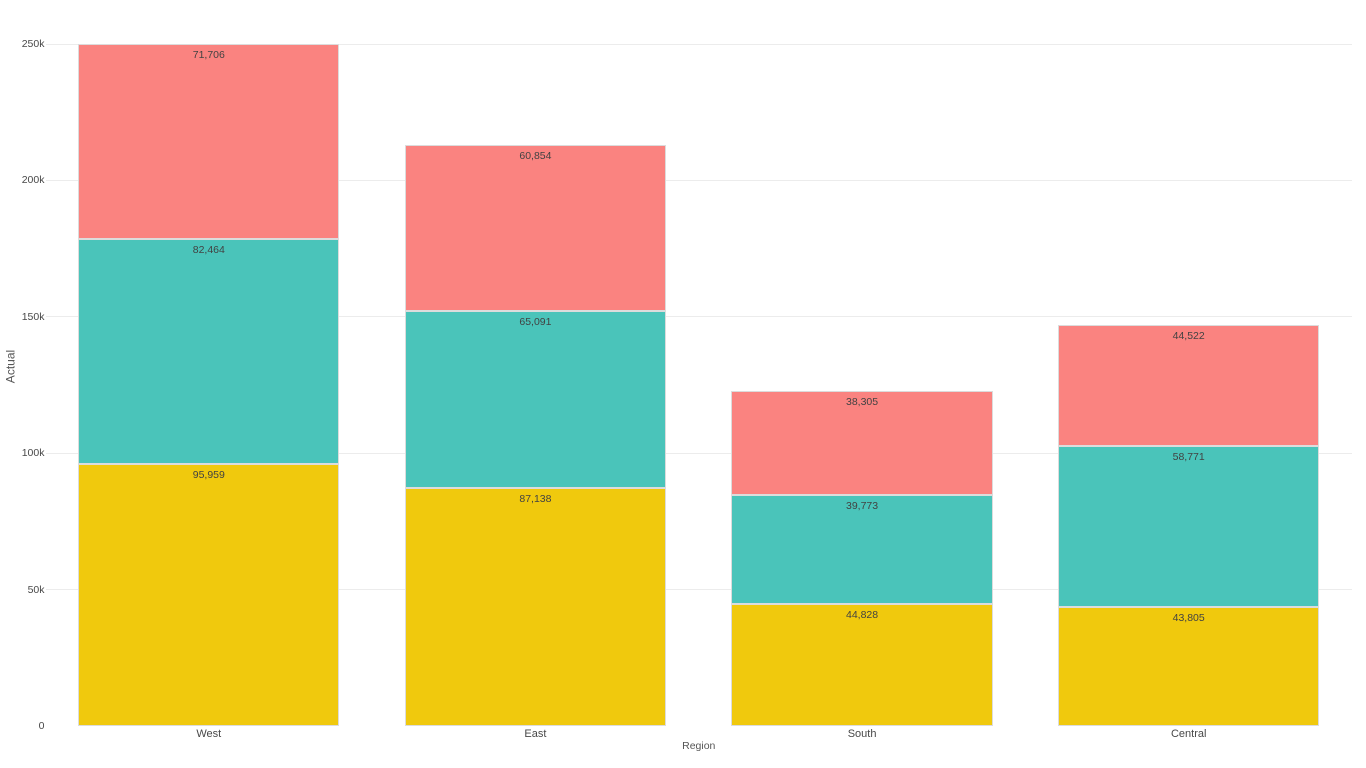  Describe the element at coordinates (1188, 617) in the screenshot. I see `value-label-central-segment-bottom: 43,805` at that location.